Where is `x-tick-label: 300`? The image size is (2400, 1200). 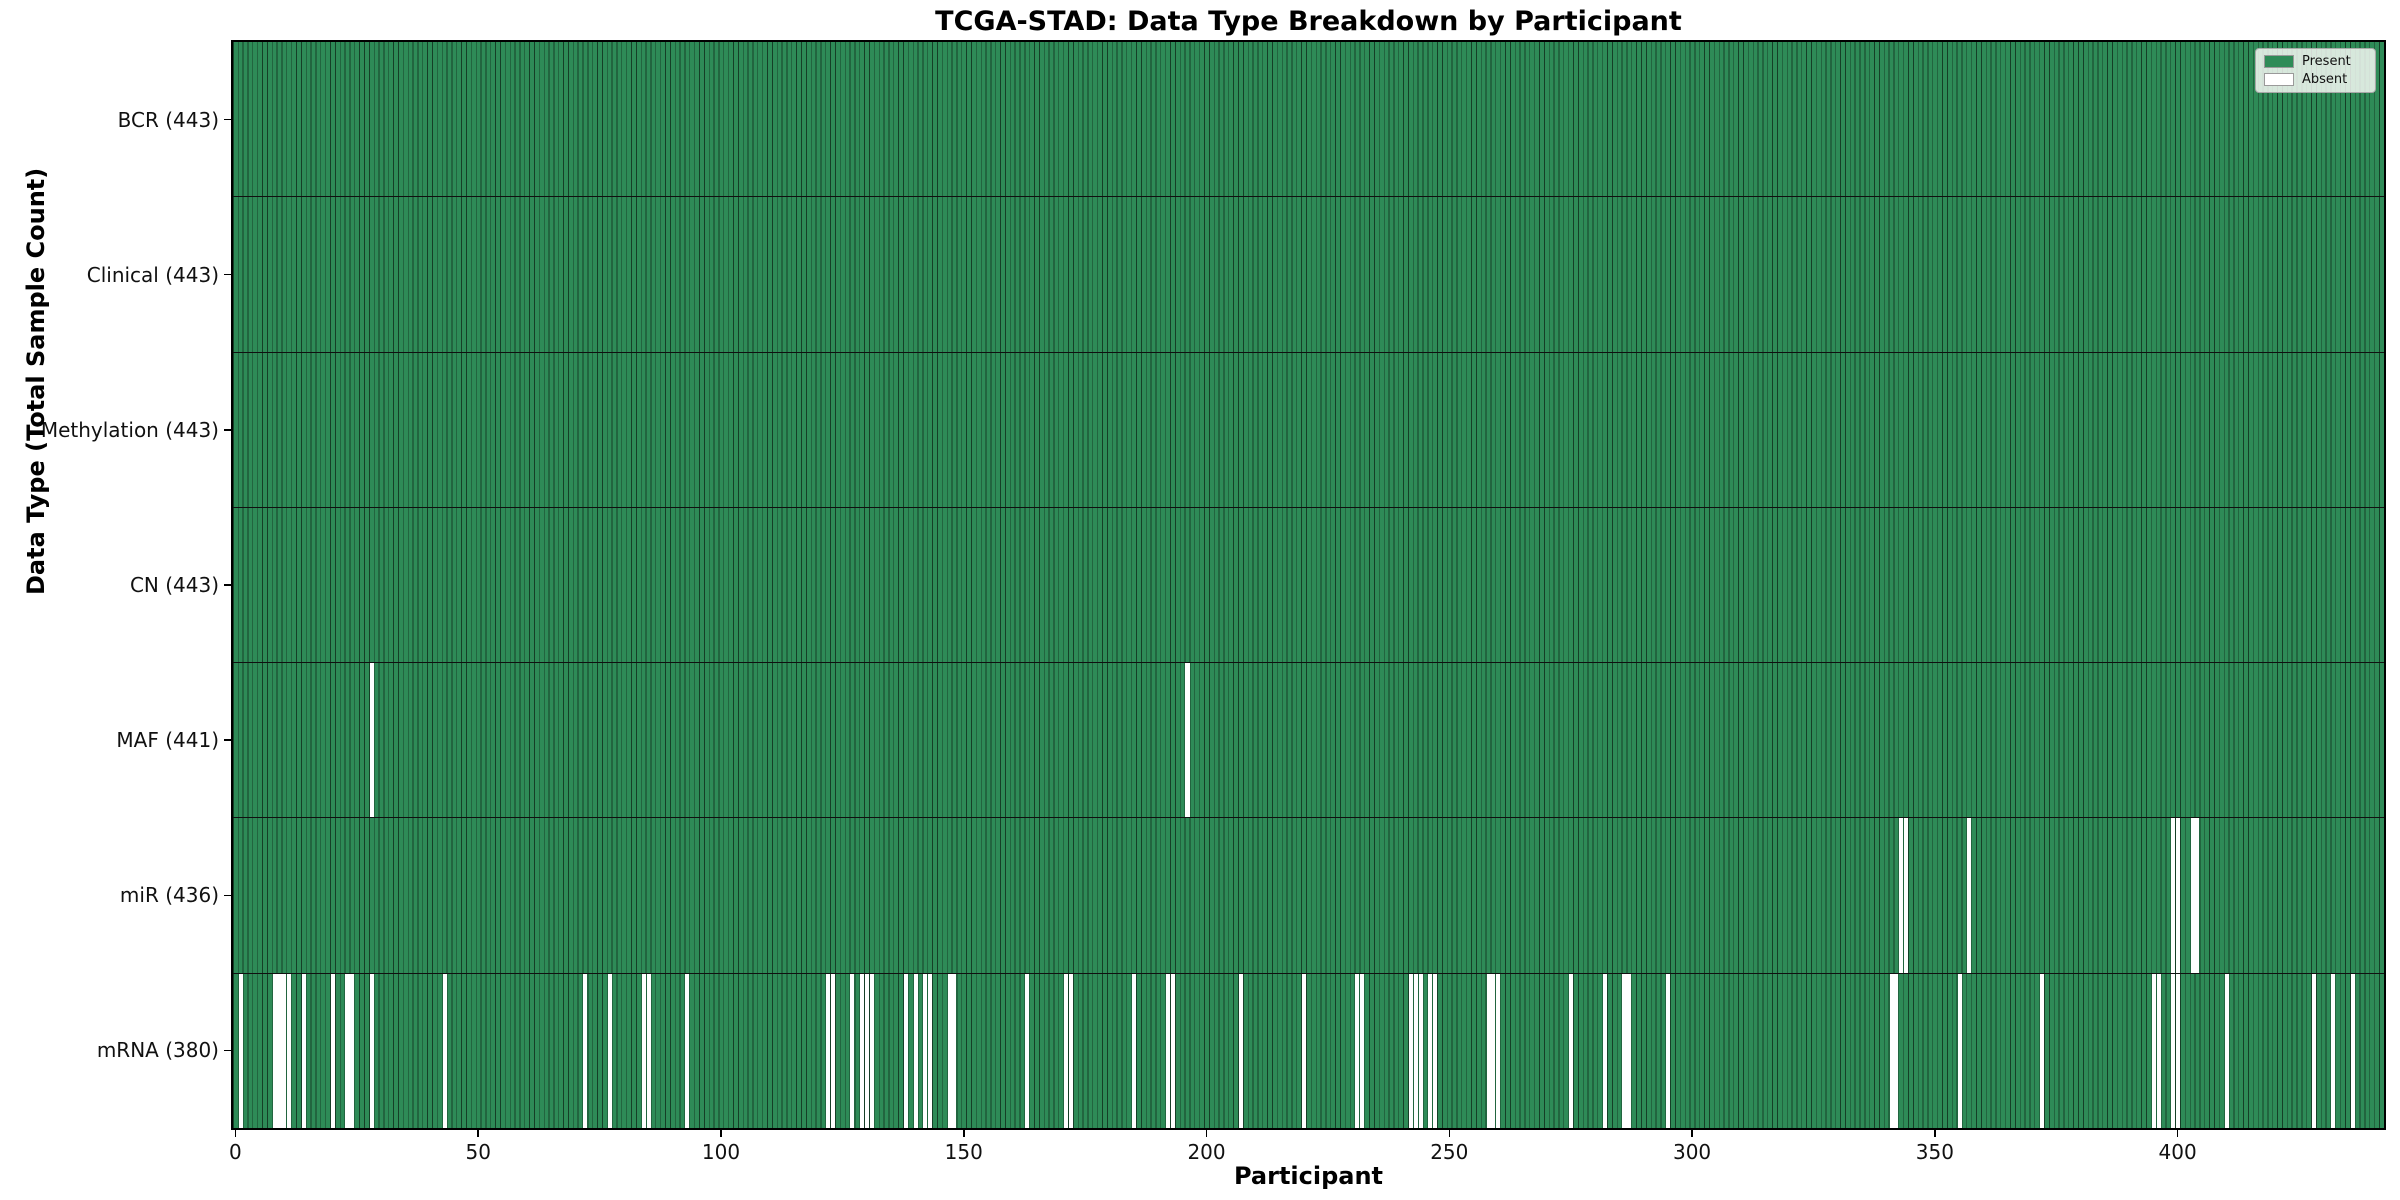 x-tick-label: 300 is located at coordinates (1692, 1152).